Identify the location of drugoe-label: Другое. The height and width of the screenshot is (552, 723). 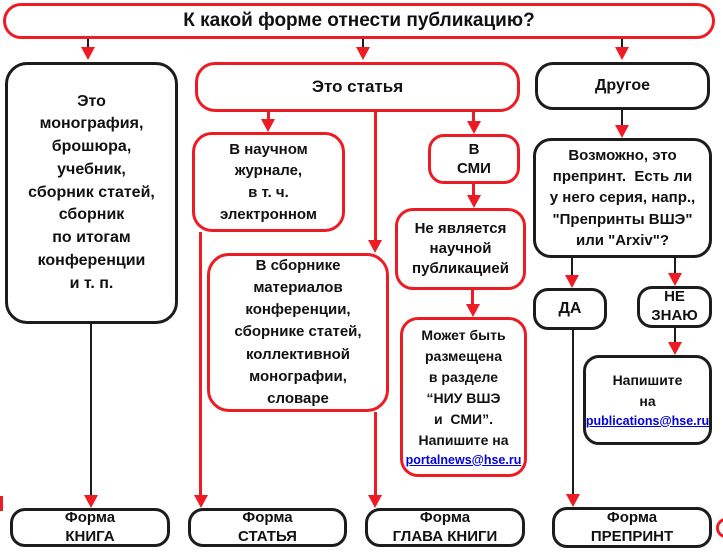
(622, 85).